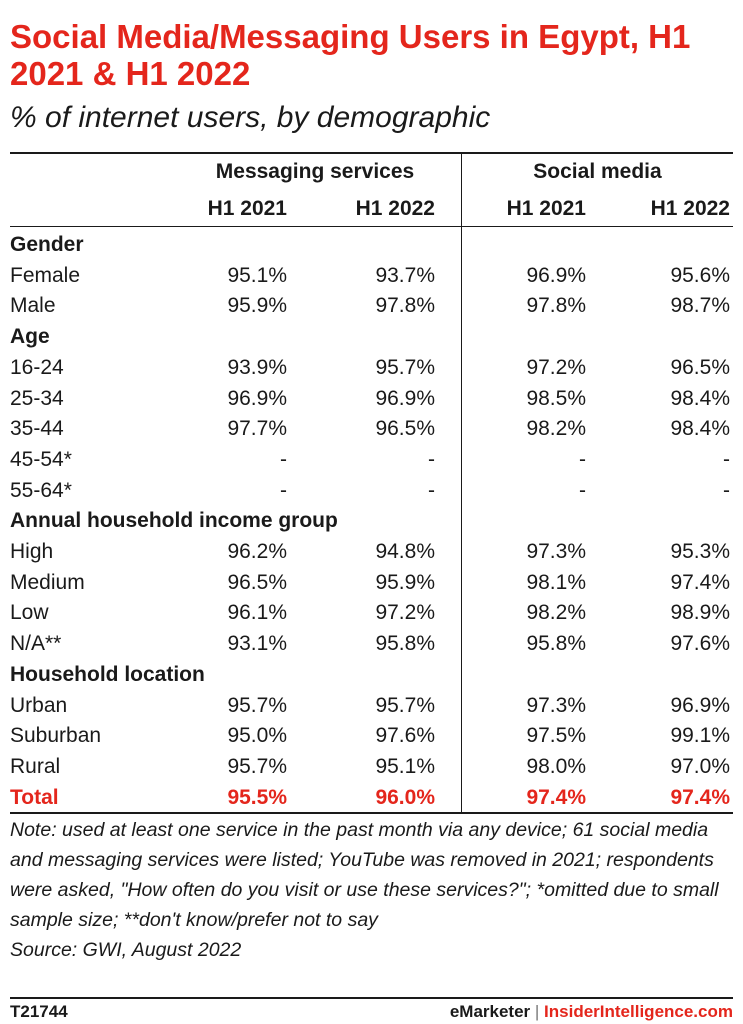  Describe the element at coordinates (405, 306) in the screenshot. I see `table-cell: 97.8%` at that location.